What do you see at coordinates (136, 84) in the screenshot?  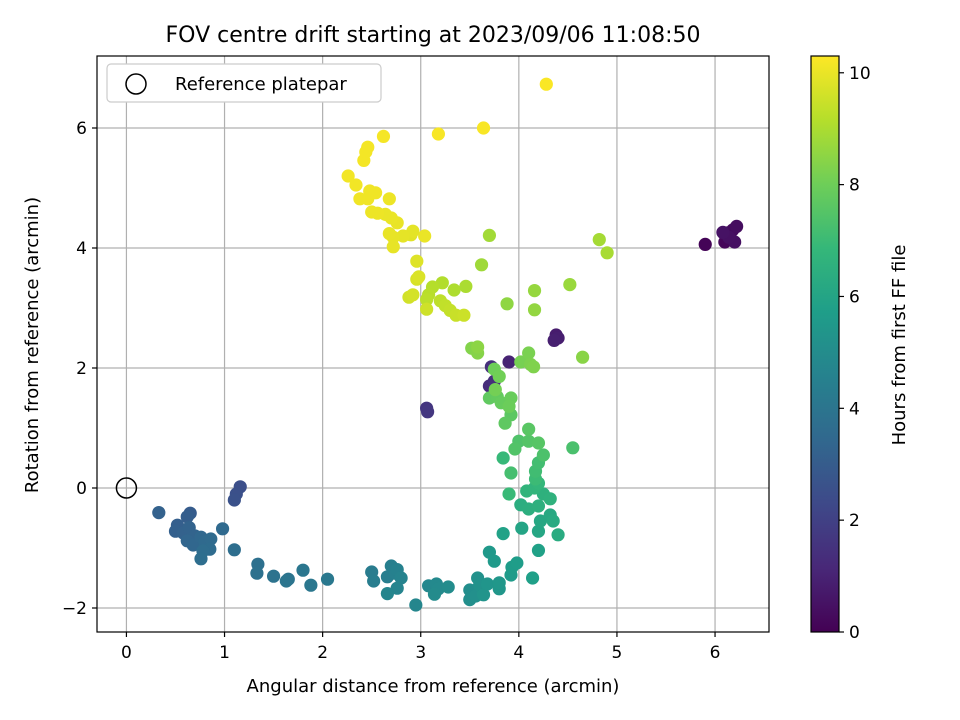 I see `legend-marker-reference` at bounding box center [136, 84].